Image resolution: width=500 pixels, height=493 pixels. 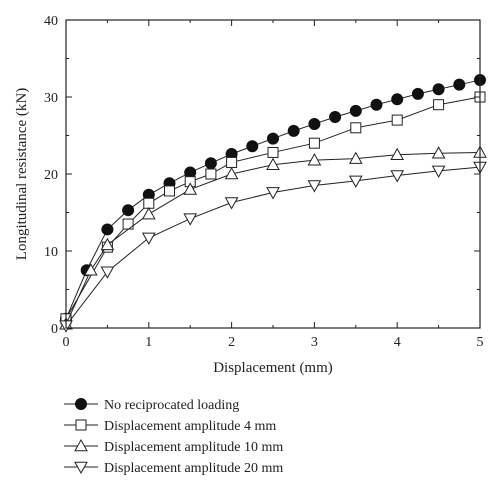 I want to click on legend-item: Displacement amplitude 4 mm, so click(x=170, y=426).